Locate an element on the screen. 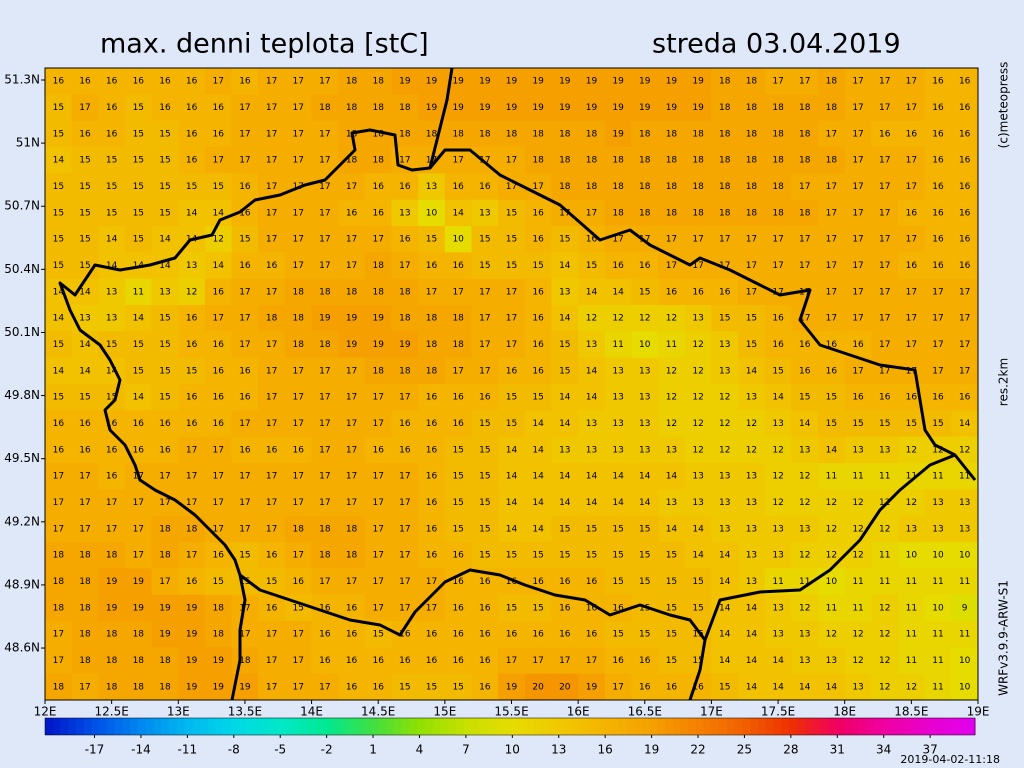 The width and height of the screenshot is (1024, 768). cell-value: 10 is located at coordinates (938, 556).